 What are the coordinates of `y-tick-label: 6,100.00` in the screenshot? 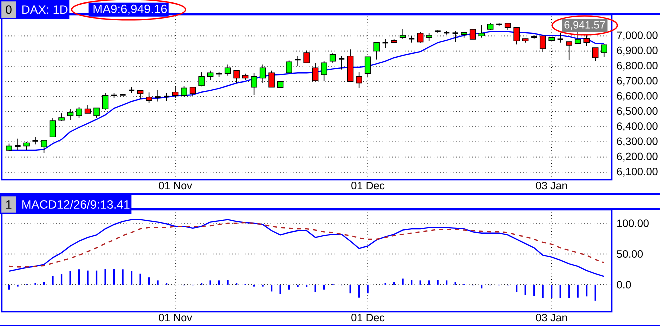 It's located at (637, 172).